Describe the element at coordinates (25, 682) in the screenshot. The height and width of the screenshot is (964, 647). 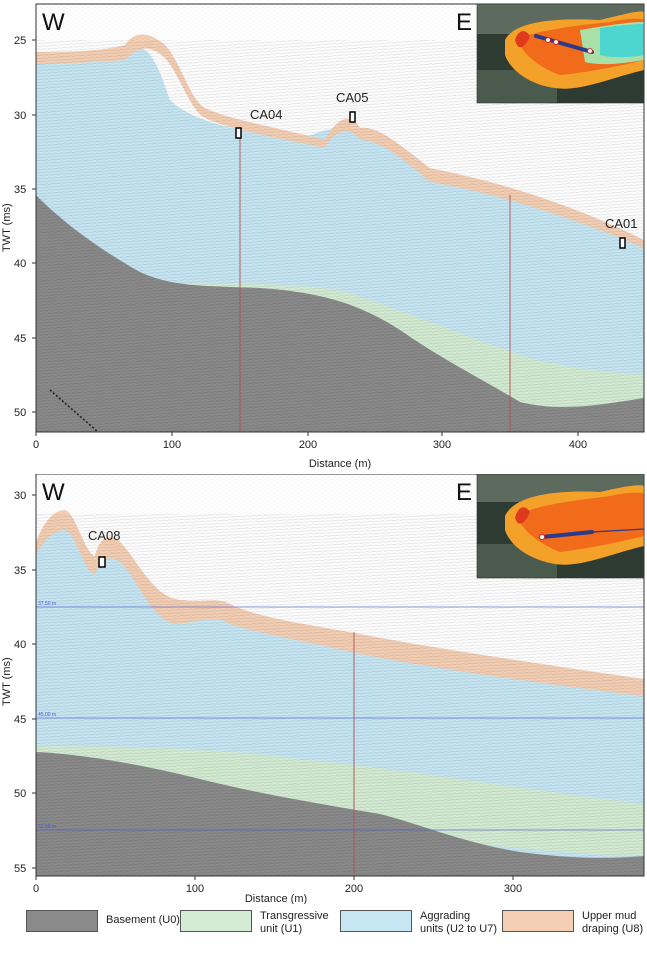
I see `y-axis: 30 35 40 45 50 55` at that location.